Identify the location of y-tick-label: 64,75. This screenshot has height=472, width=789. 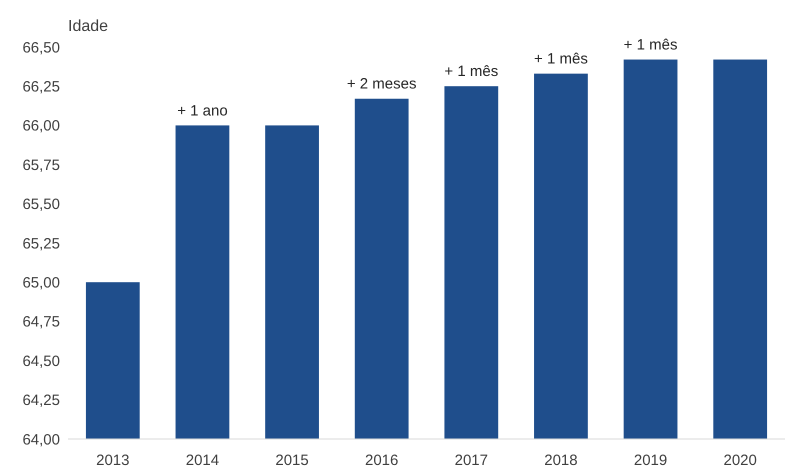
(41, 322).